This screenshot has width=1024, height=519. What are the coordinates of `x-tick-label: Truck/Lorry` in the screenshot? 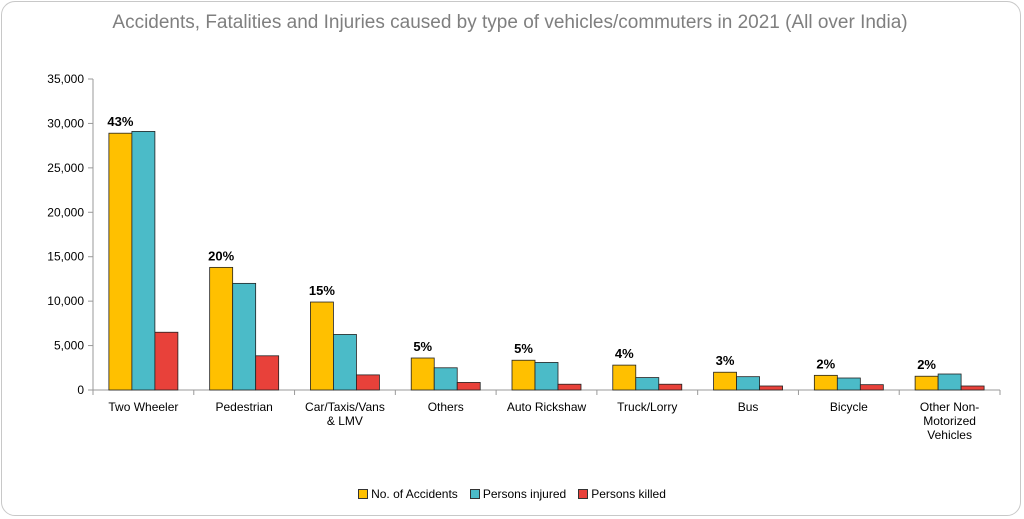 It's located at (647, 407).